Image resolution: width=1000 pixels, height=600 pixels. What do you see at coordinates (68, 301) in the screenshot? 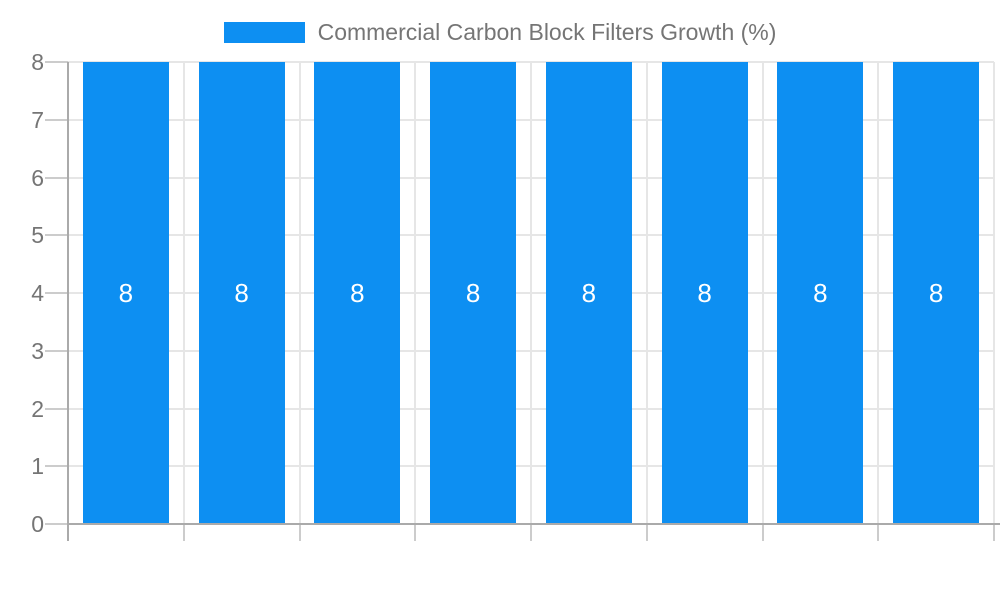
I see `y-axis-line` at bounding box center [68, 301].